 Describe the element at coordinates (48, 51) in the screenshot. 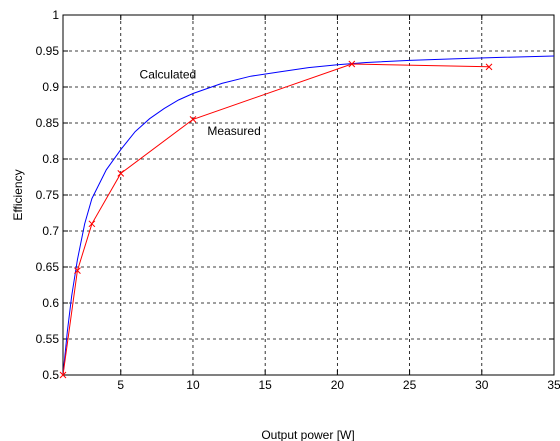

I see `y-tick-label: 0.95` at that location.